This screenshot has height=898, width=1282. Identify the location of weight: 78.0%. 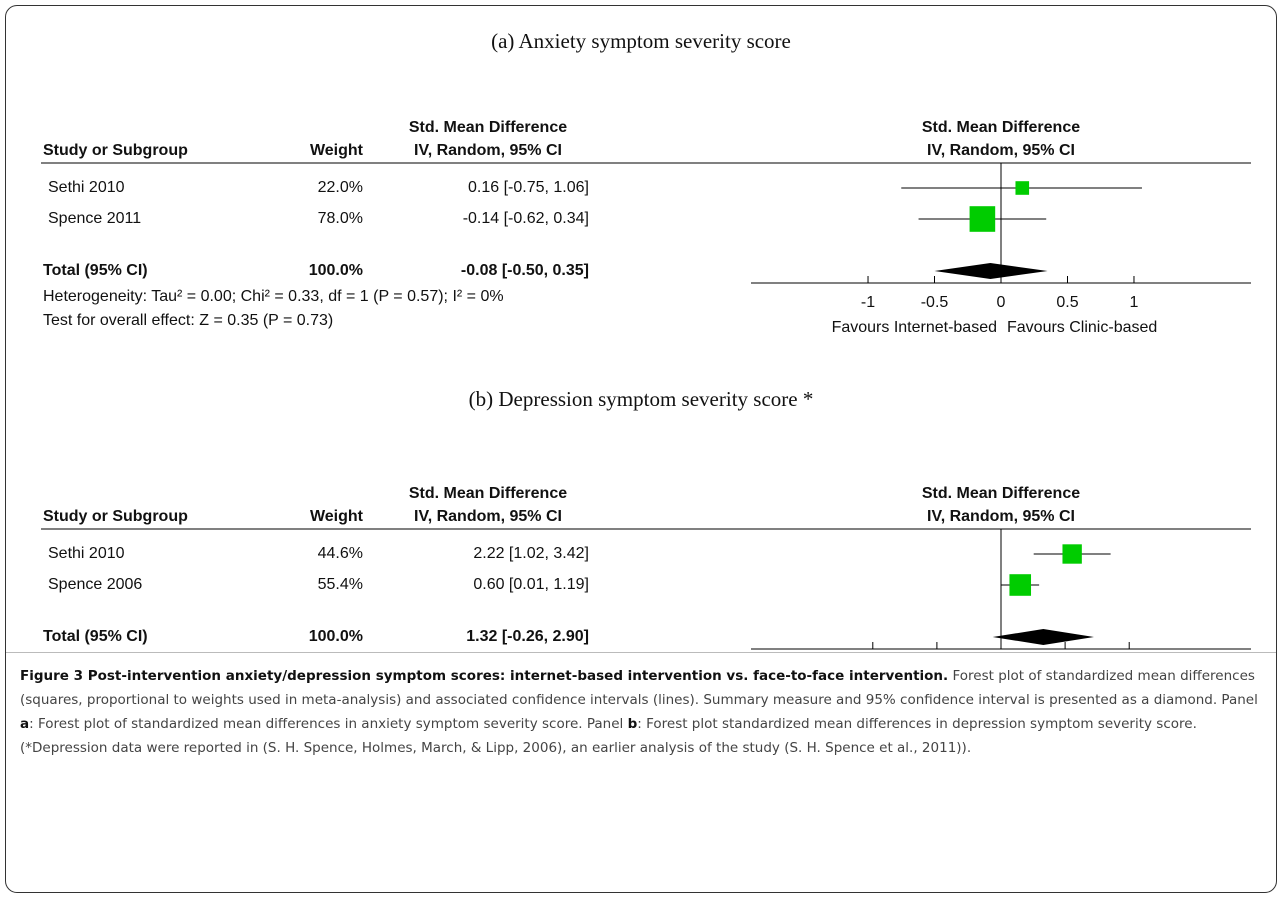
(340, 218).